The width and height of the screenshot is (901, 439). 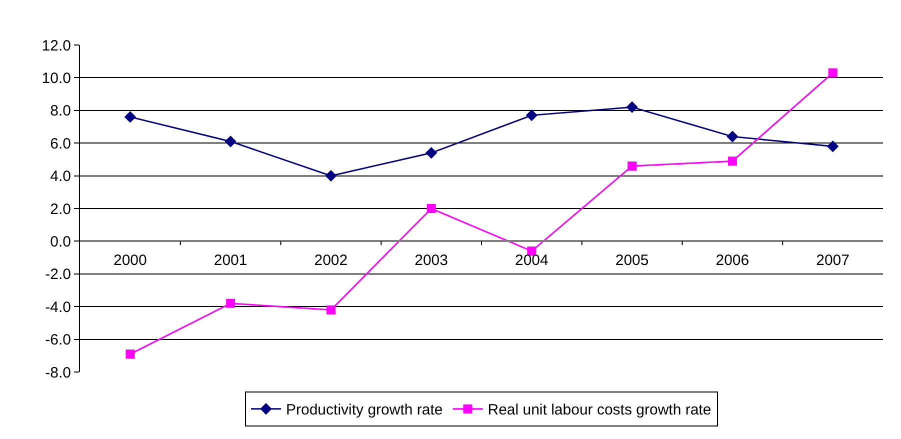 What do you see at coordinates (56, 78) in the screenshot?
I see `y-tick-label: 10.0` at bounding box center [56, 78].